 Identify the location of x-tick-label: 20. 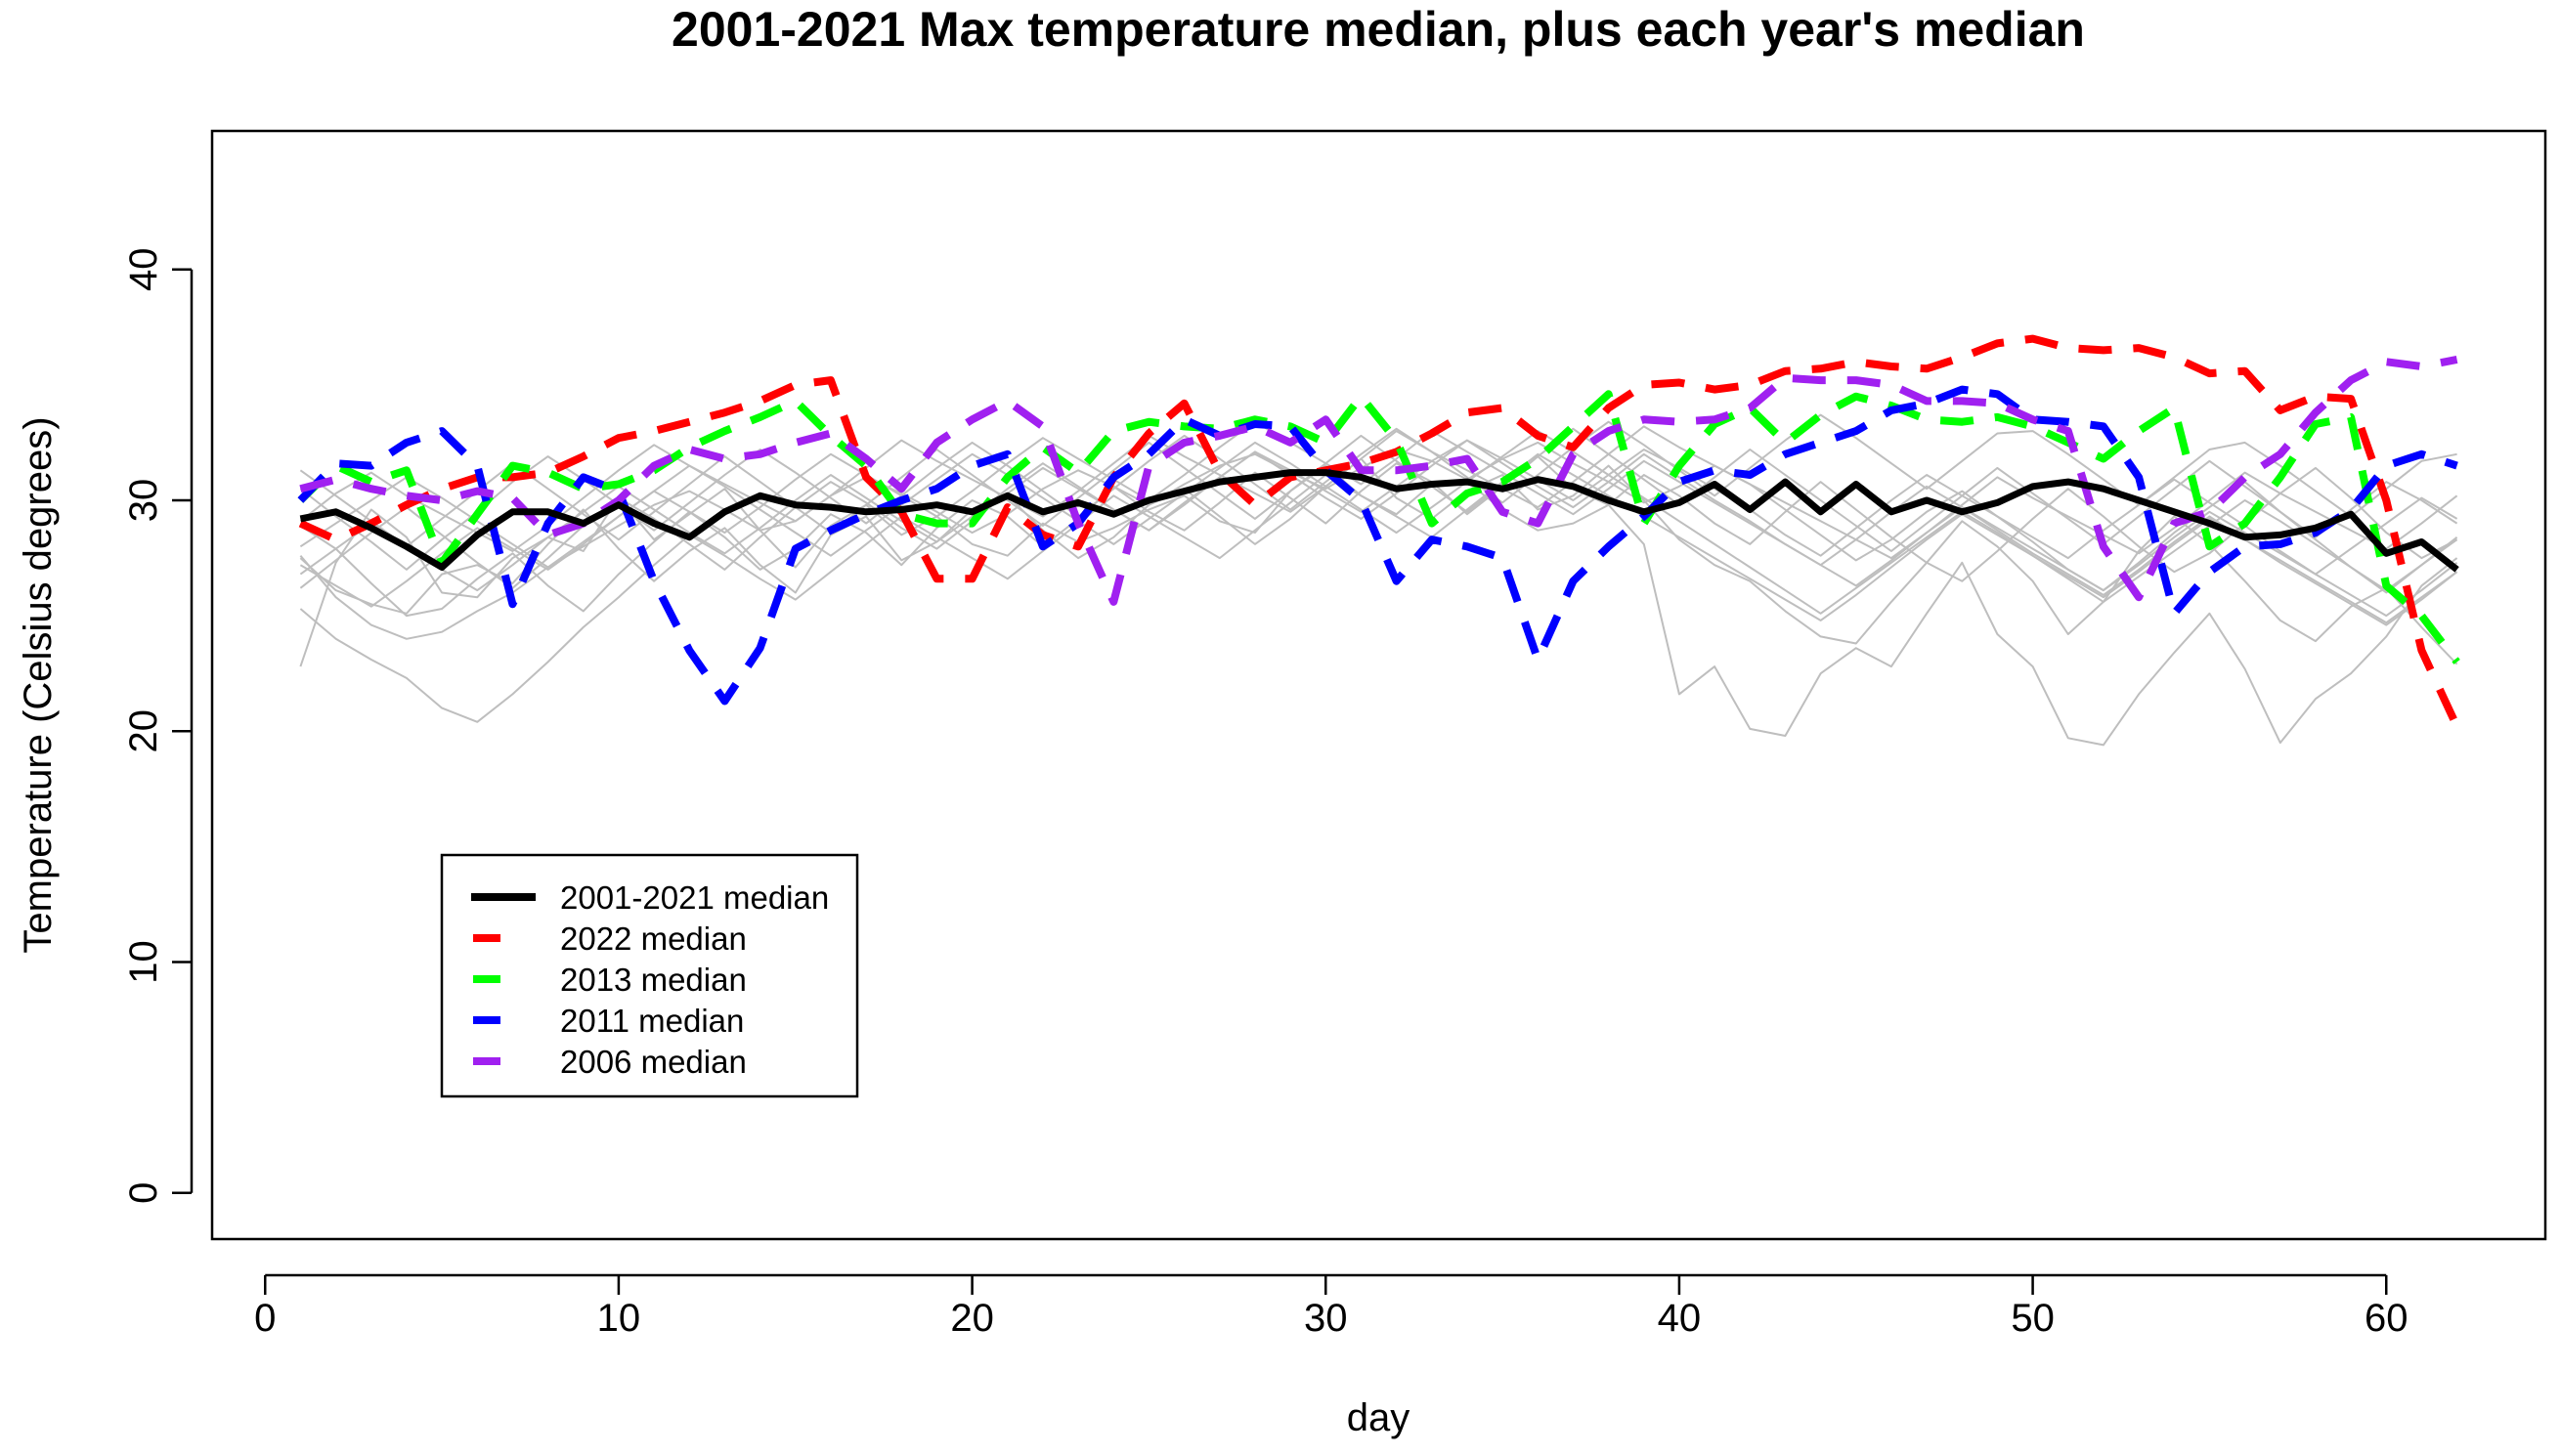
(972, 1318).